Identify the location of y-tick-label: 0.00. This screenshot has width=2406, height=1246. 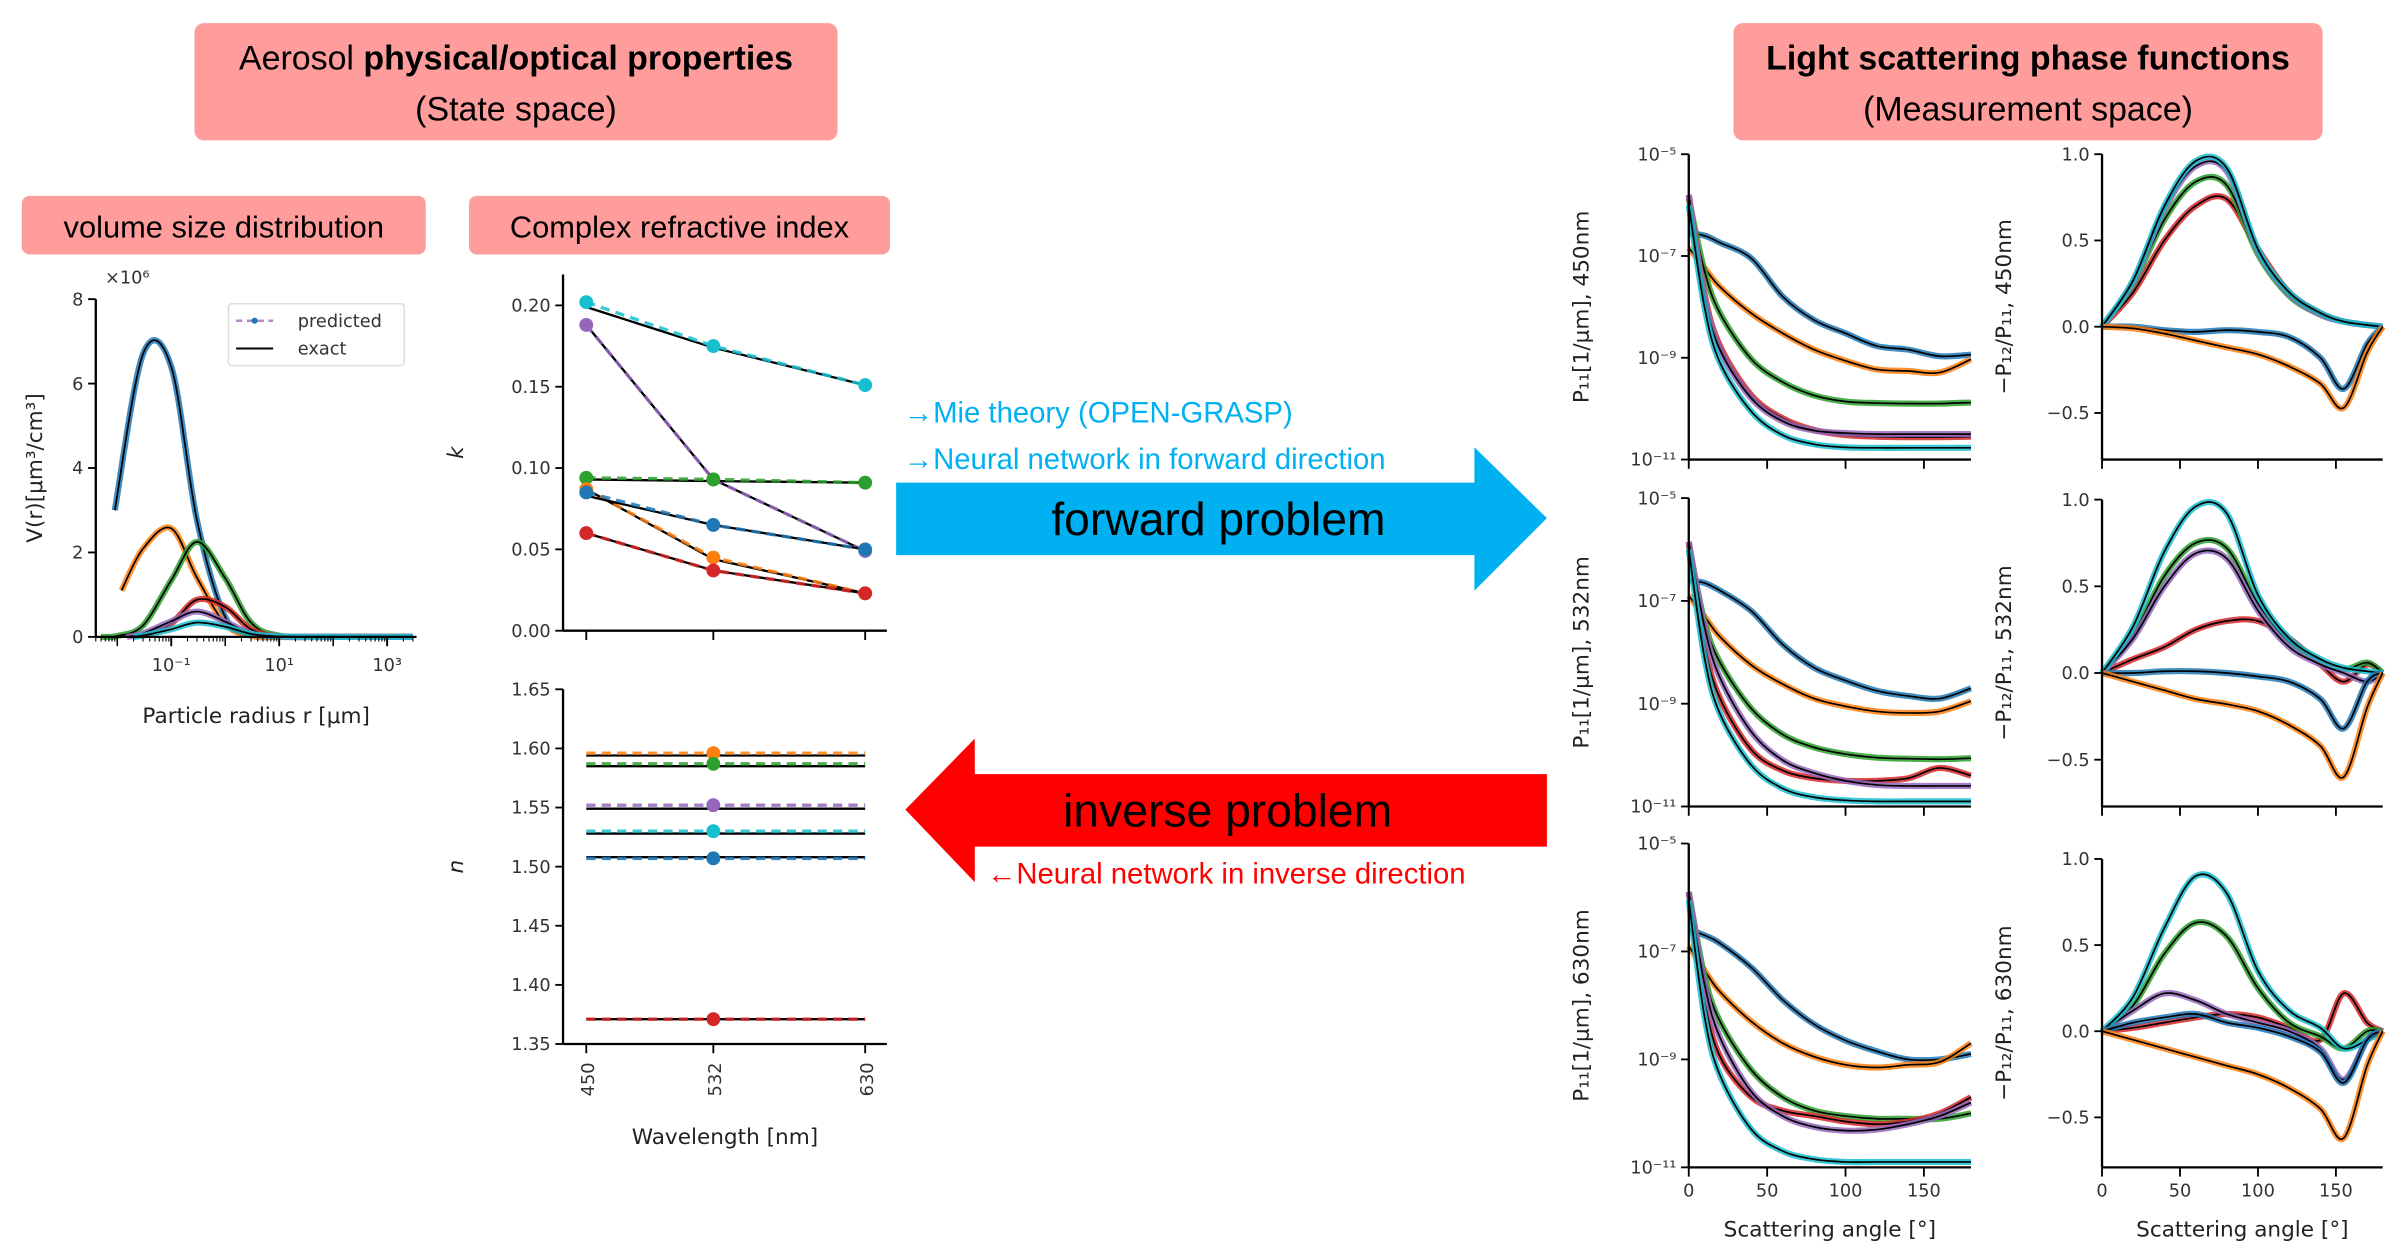
(530, 632).